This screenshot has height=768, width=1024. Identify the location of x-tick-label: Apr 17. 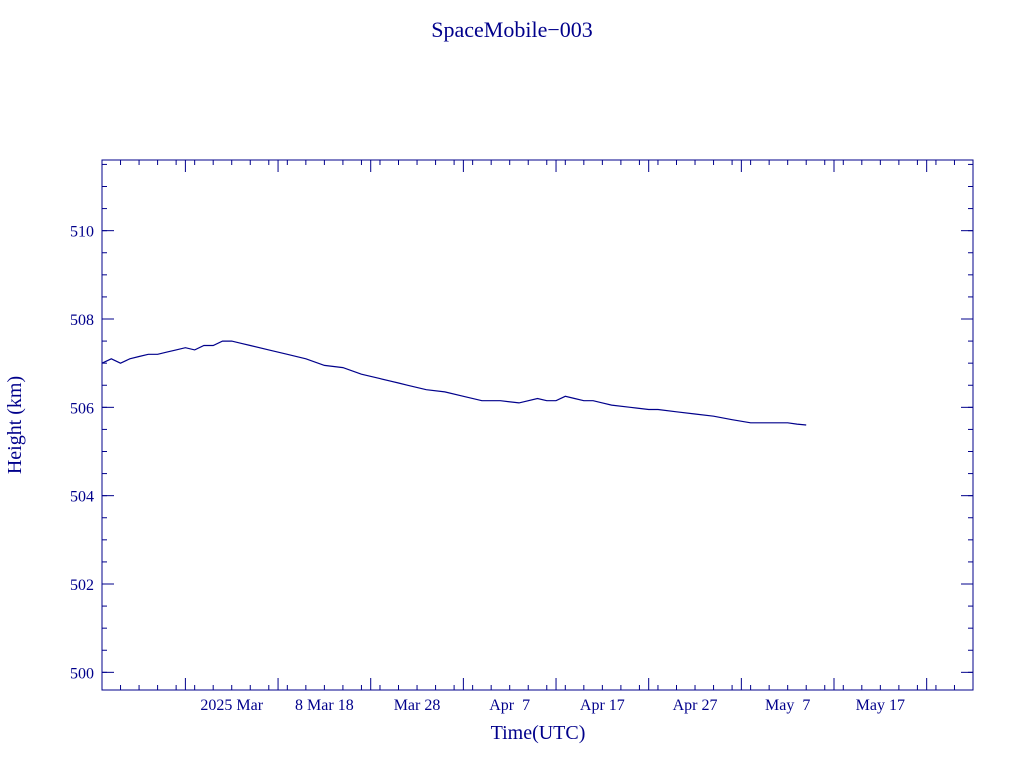
(602, 705).